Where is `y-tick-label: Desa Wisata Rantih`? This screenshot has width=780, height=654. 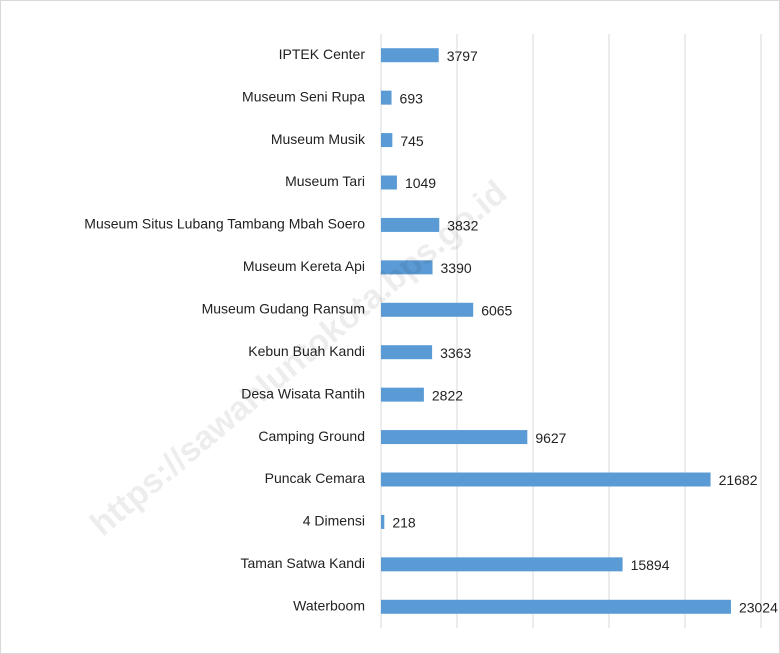 y-tick-label: Desa Wisata Rantih is located at coordinates (303, 393).